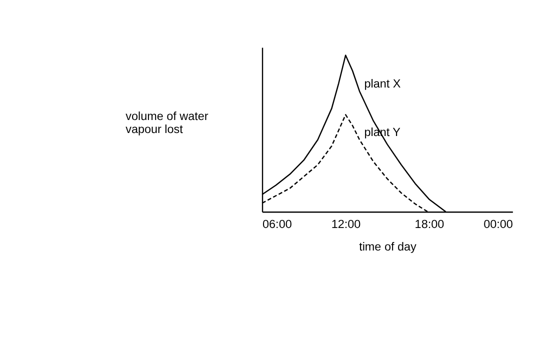  I want to click on x-tick-label: 18:00, so click(429, 224).